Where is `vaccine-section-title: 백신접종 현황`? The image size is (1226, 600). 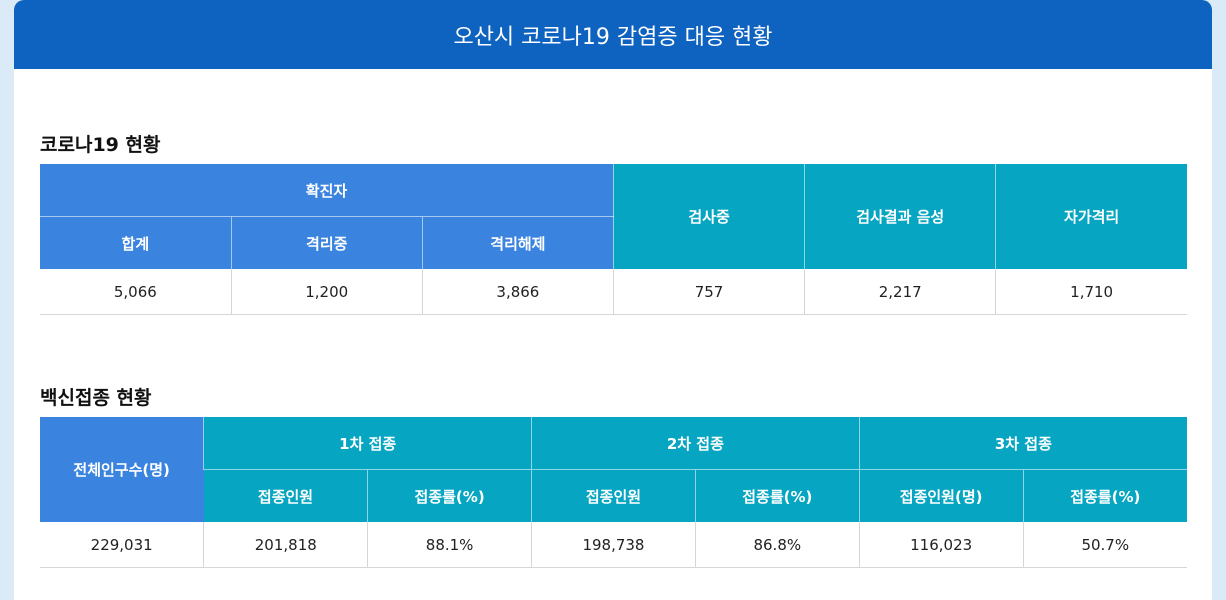 vaccine-section-title: 백신접종 현황 is located at coordinates (96, 398).